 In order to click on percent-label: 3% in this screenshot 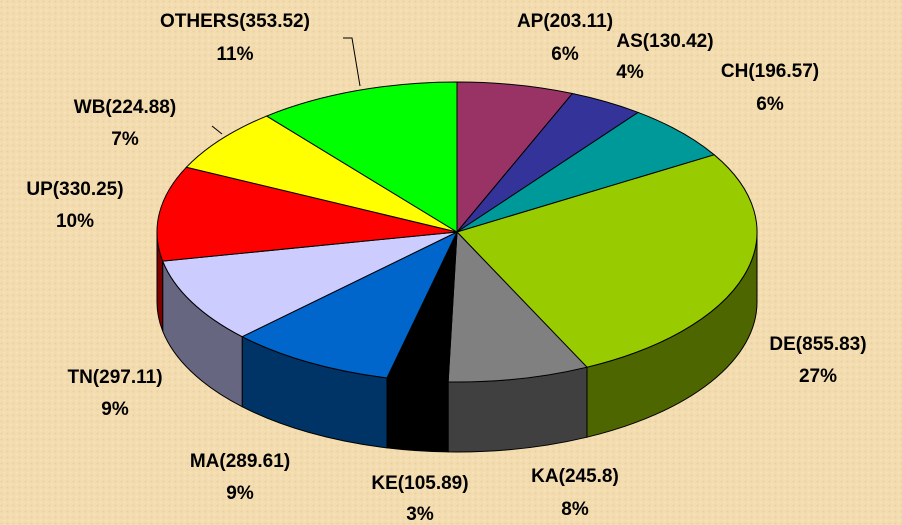, I will do `click(420, 514)`.